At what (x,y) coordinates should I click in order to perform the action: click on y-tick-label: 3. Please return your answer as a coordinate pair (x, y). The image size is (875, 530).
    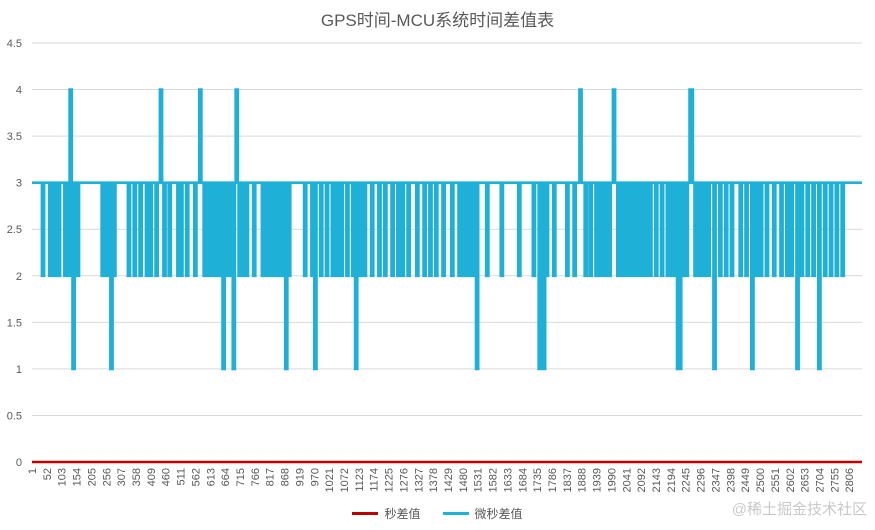
    Looking at the image, I should click on (19, 184).